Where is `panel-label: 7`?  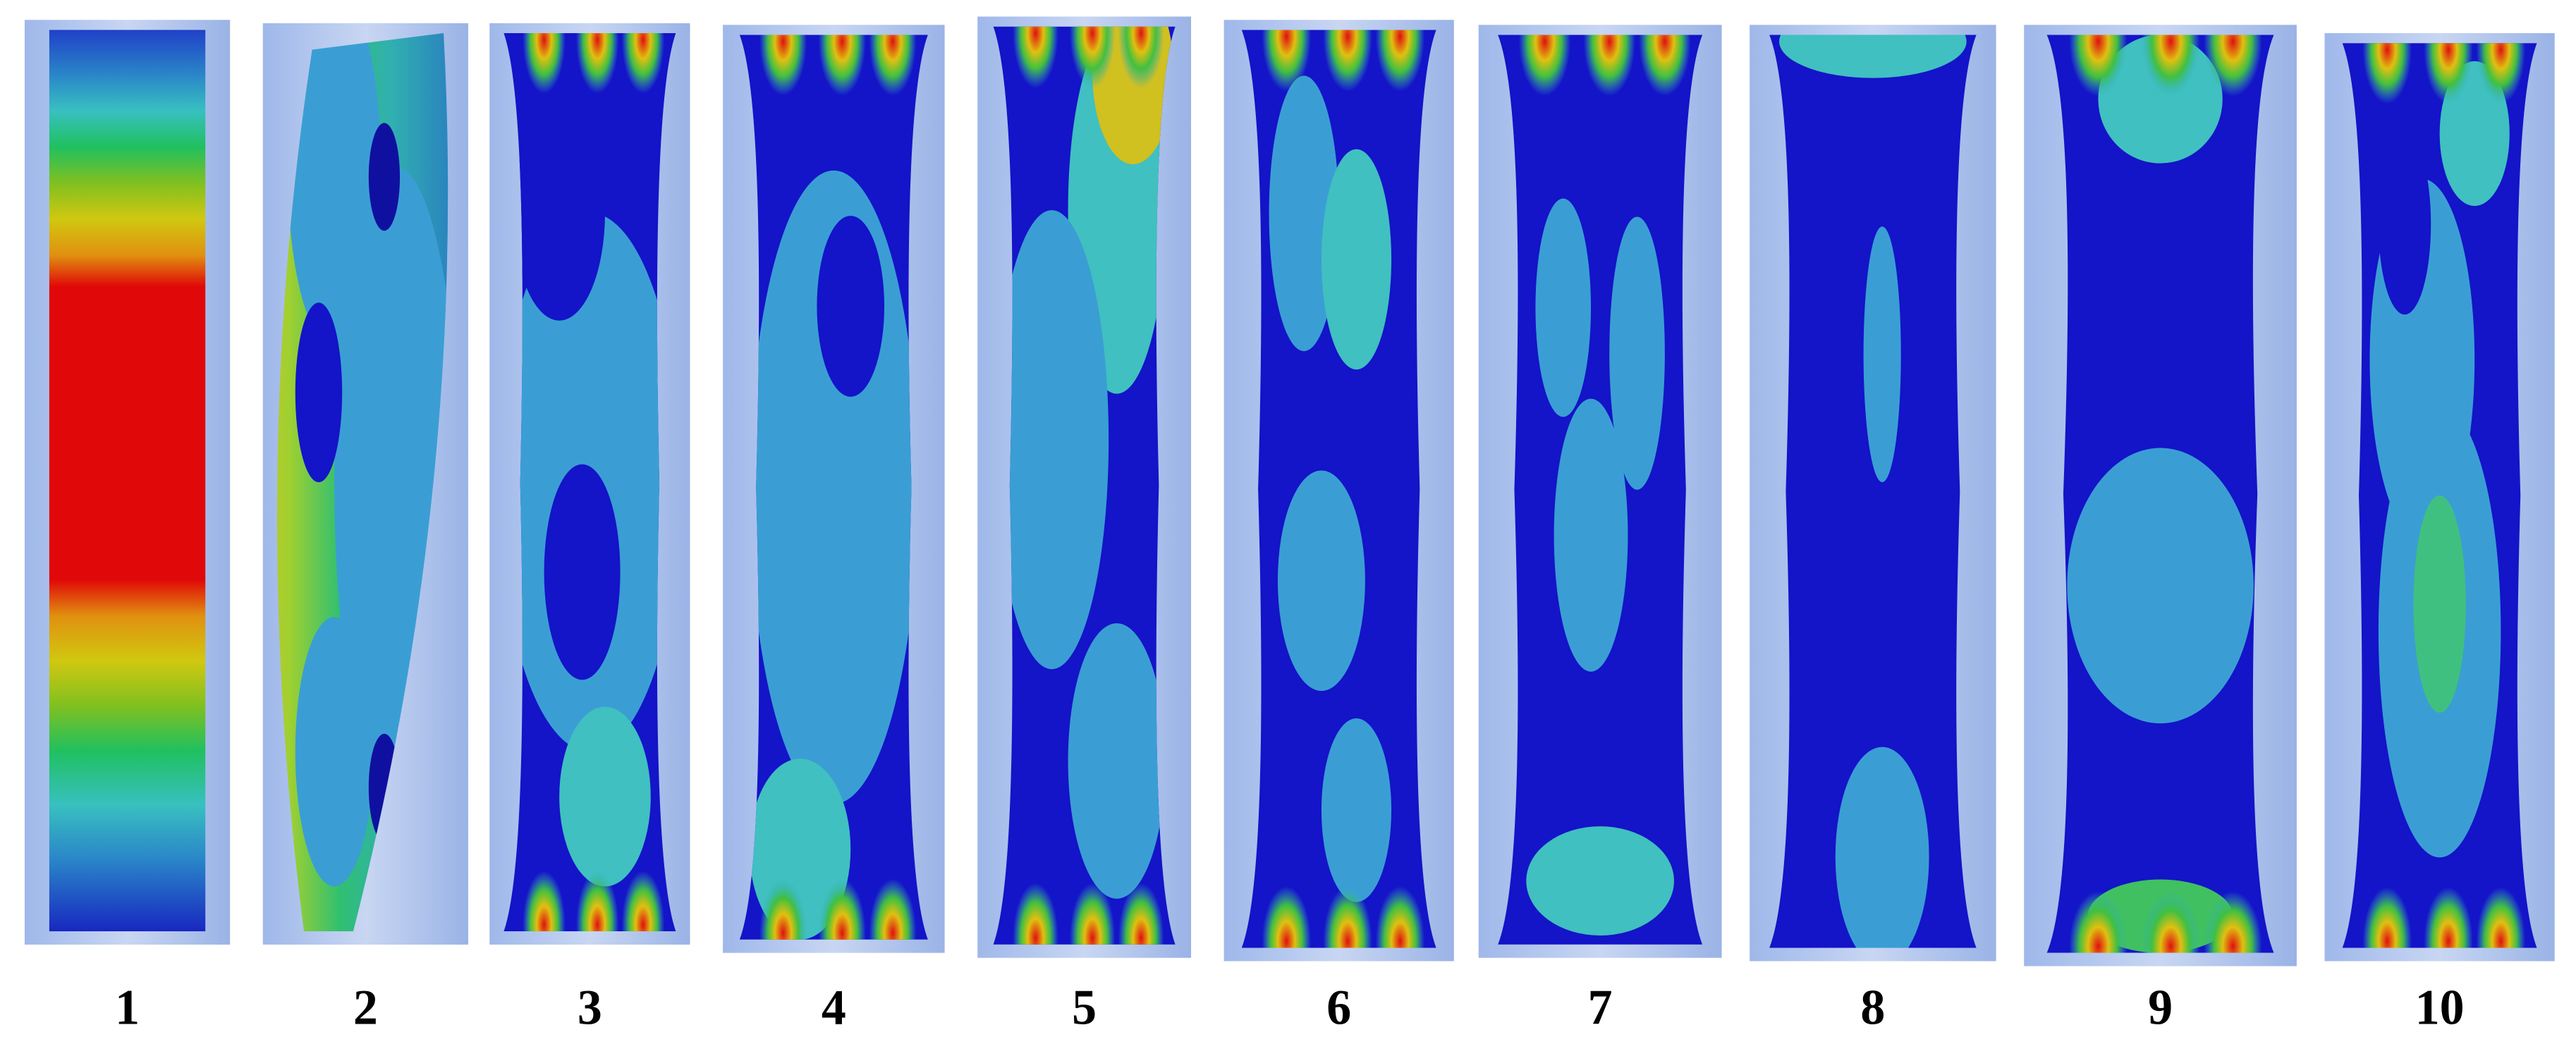 panel-label: 7 is located at coordinates (1601, 1008).